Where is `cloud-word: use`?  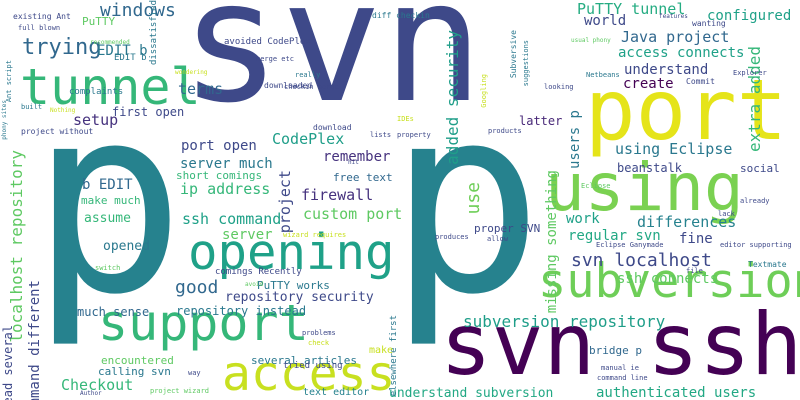
cloud-word: use is located at coordinates (473, 198).